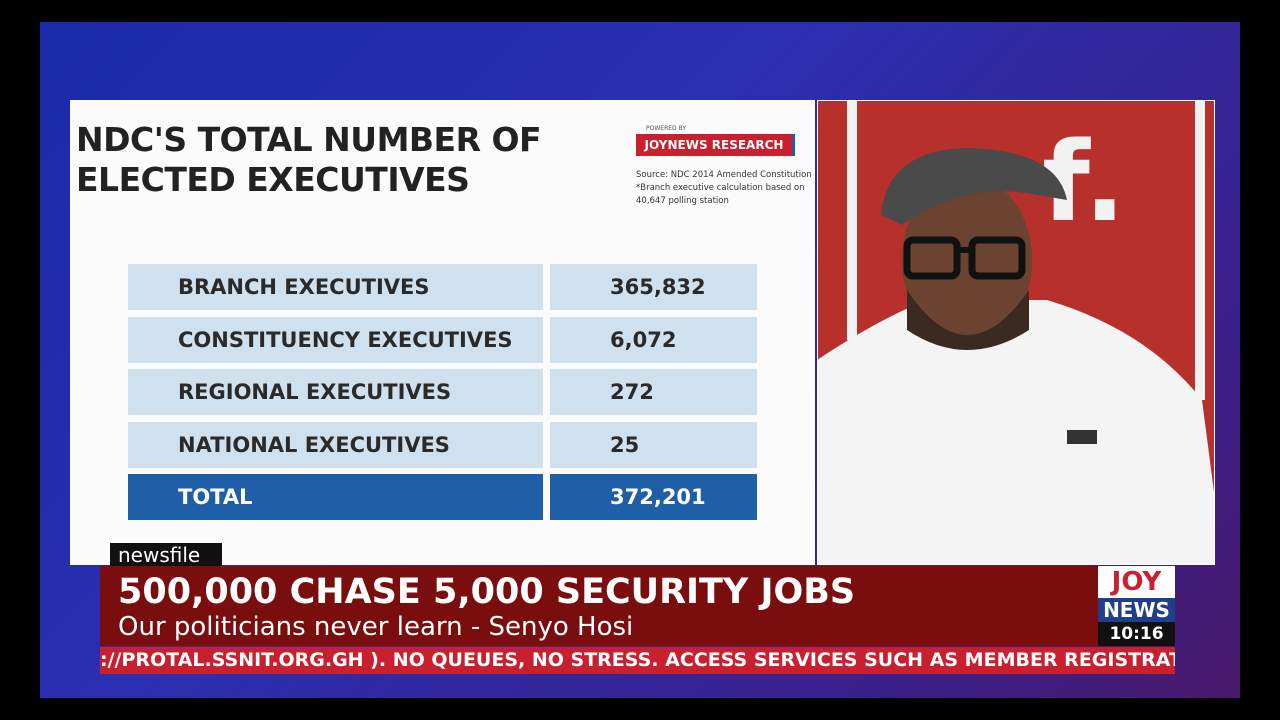  I want to click on source-line: Source: NDC 2014 Amended Constitution, so click(724, 175).